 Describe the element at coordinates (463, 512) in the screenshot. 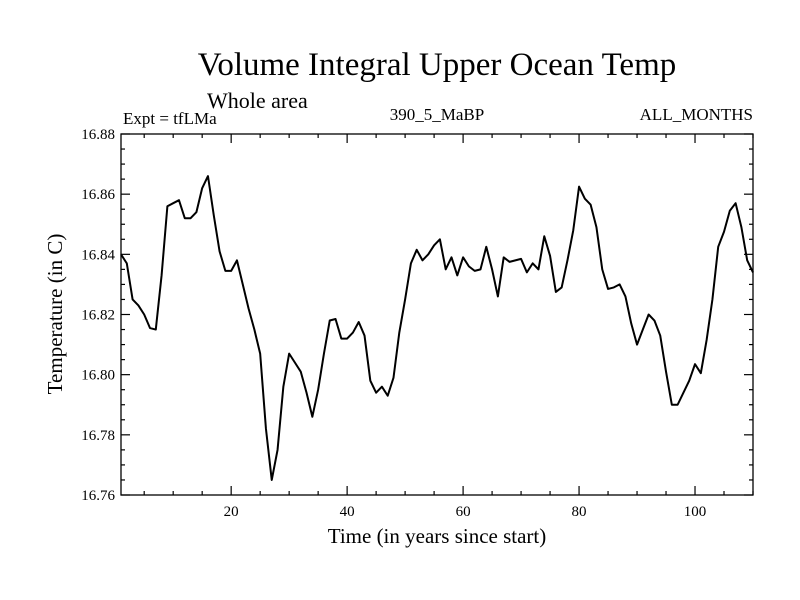

I see `x-tick-label: 60` at that location.